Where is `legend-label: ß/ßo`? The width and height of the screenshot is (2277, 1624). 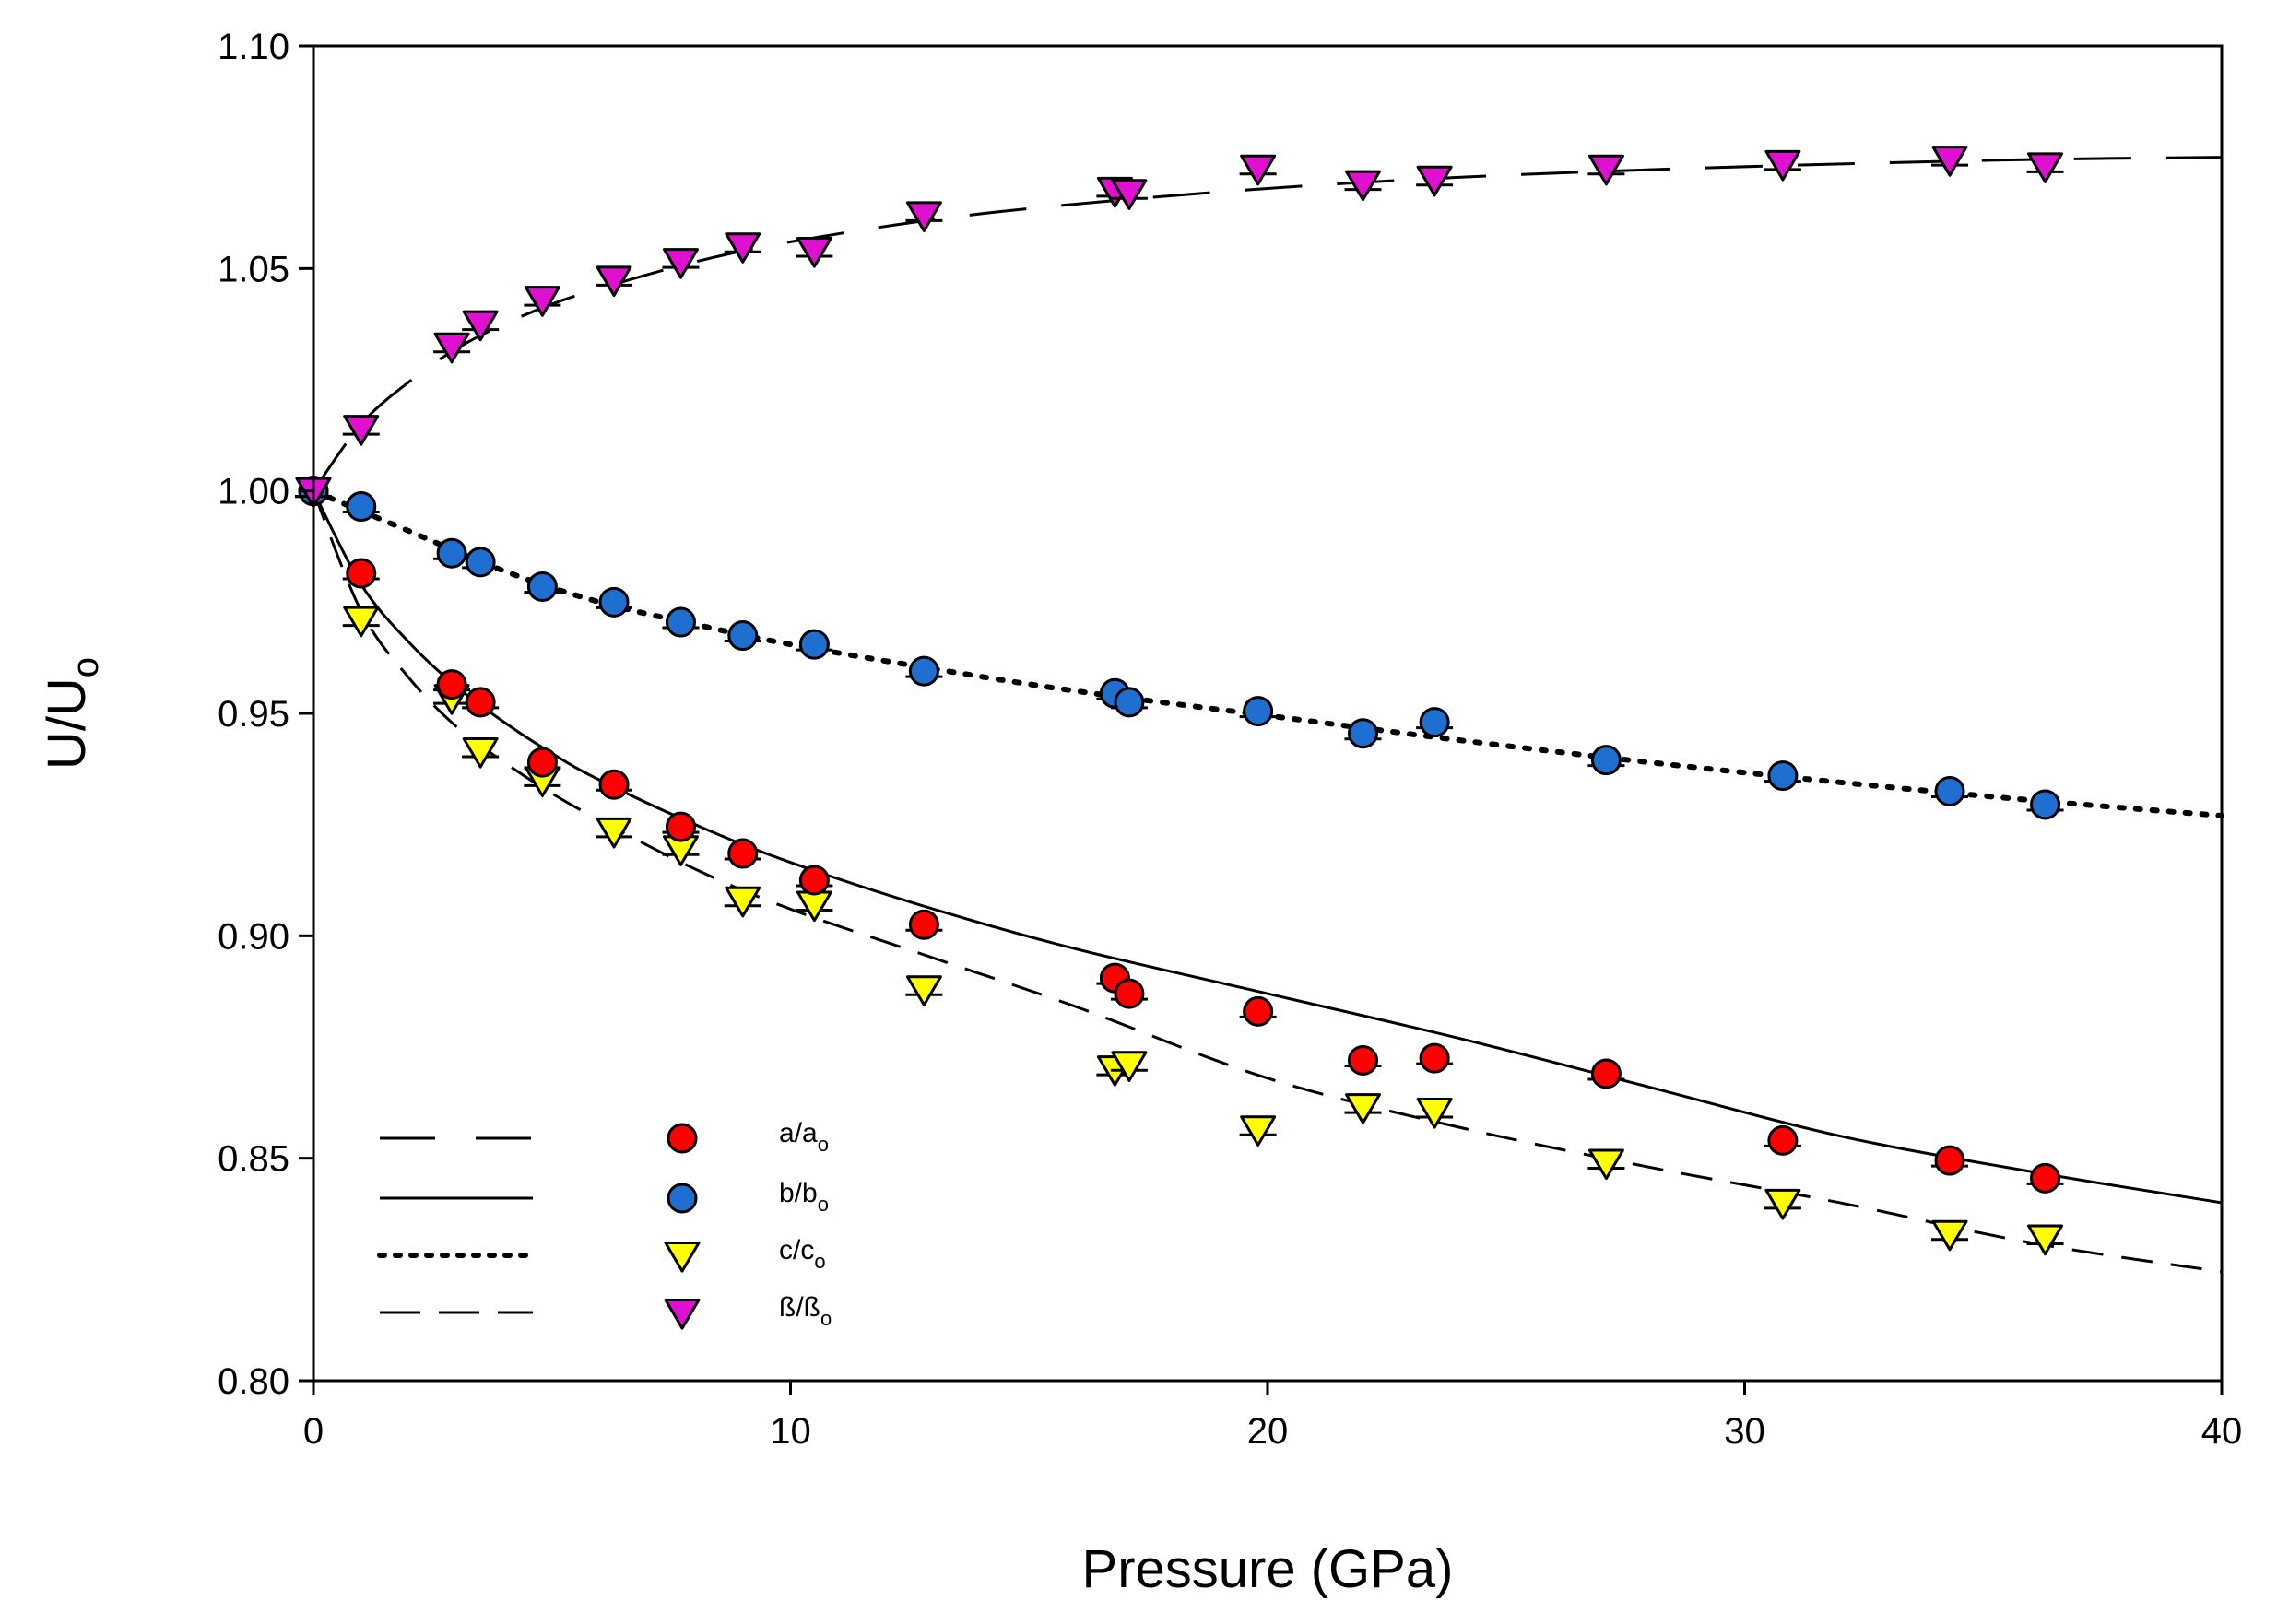
legend-label: ß/ßo is located at coordinates (805, 1311).